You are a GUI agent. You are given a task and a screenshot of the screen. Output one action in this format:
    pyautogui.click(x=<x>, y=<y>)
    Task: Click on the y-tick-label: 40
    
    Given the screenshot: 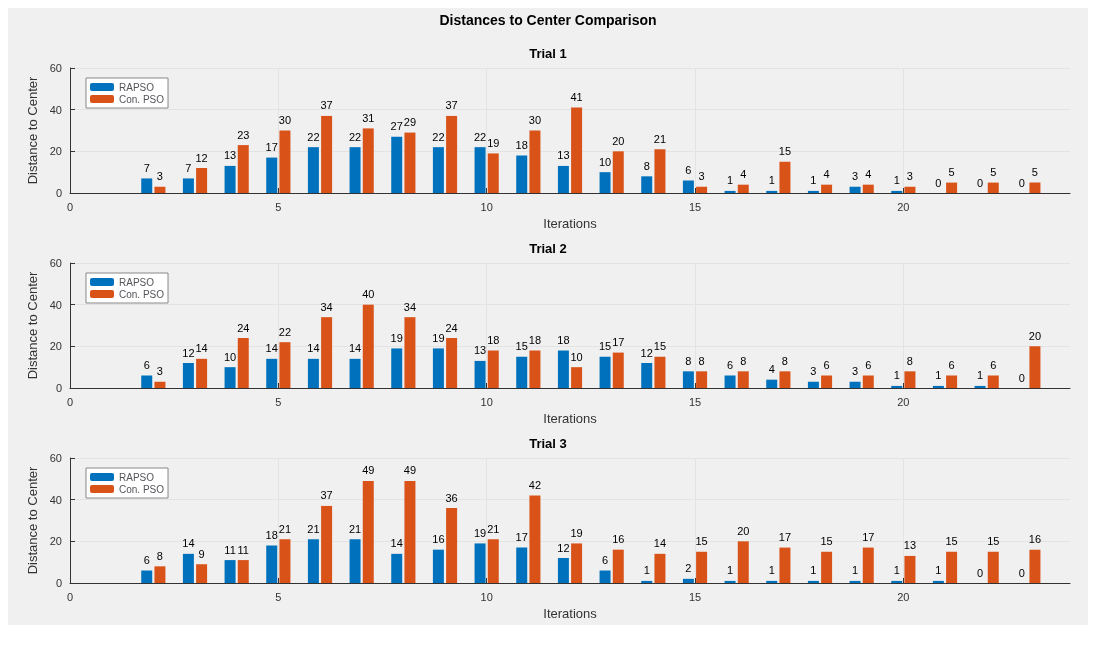 What is the action you would take?
    pyautogui.click(x=55, y=499)
    